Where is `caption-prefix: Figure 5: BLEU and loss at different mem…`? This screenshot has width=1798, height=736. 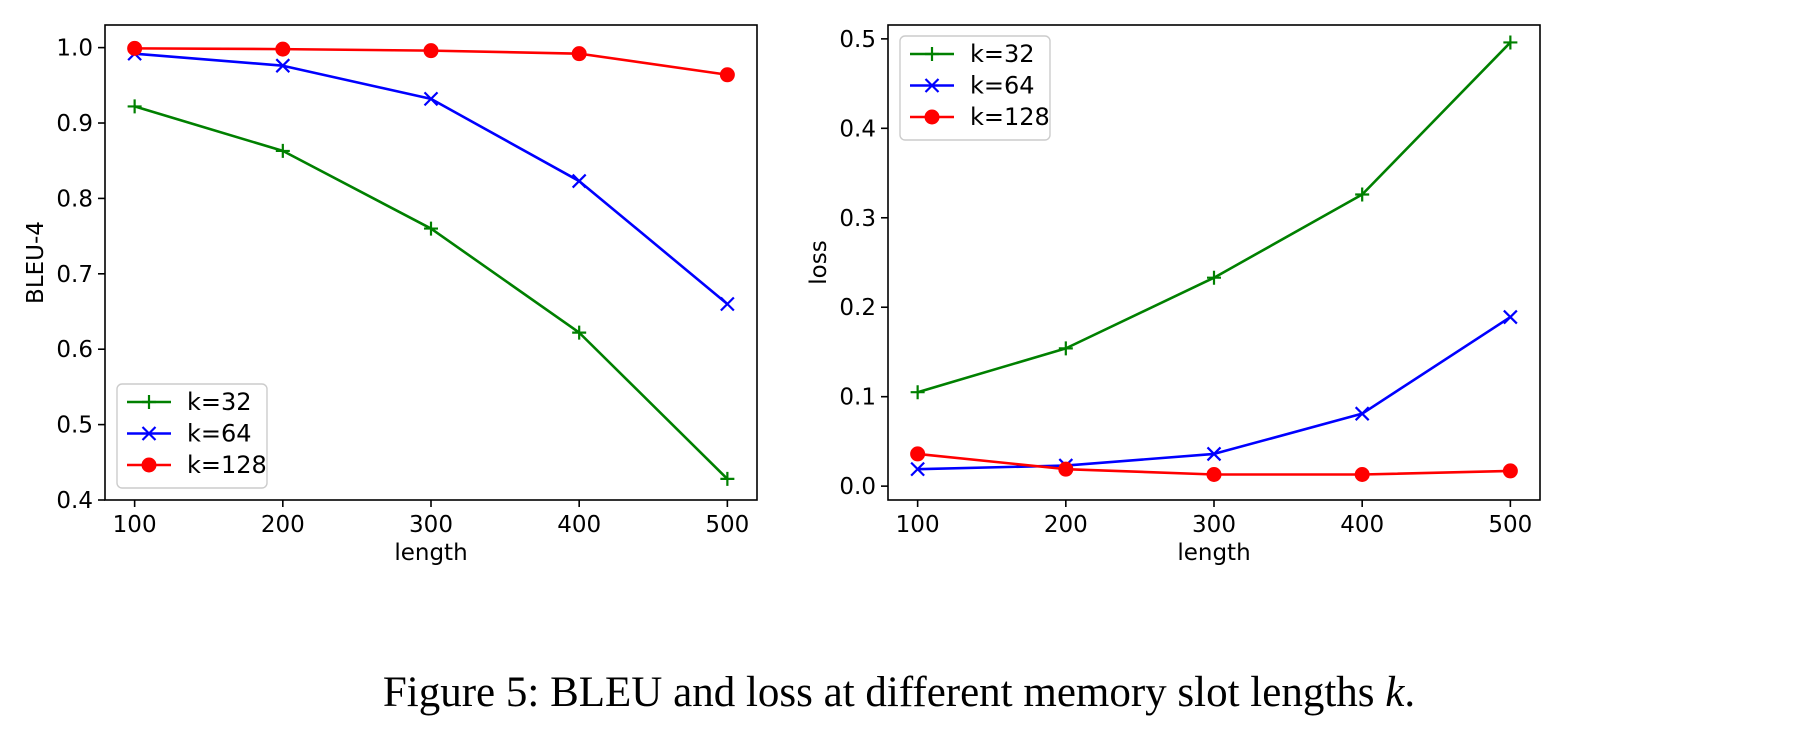 caption-prefix: Figure 5: BLEU and loss at different mem… is located at coordinates (884, 692).